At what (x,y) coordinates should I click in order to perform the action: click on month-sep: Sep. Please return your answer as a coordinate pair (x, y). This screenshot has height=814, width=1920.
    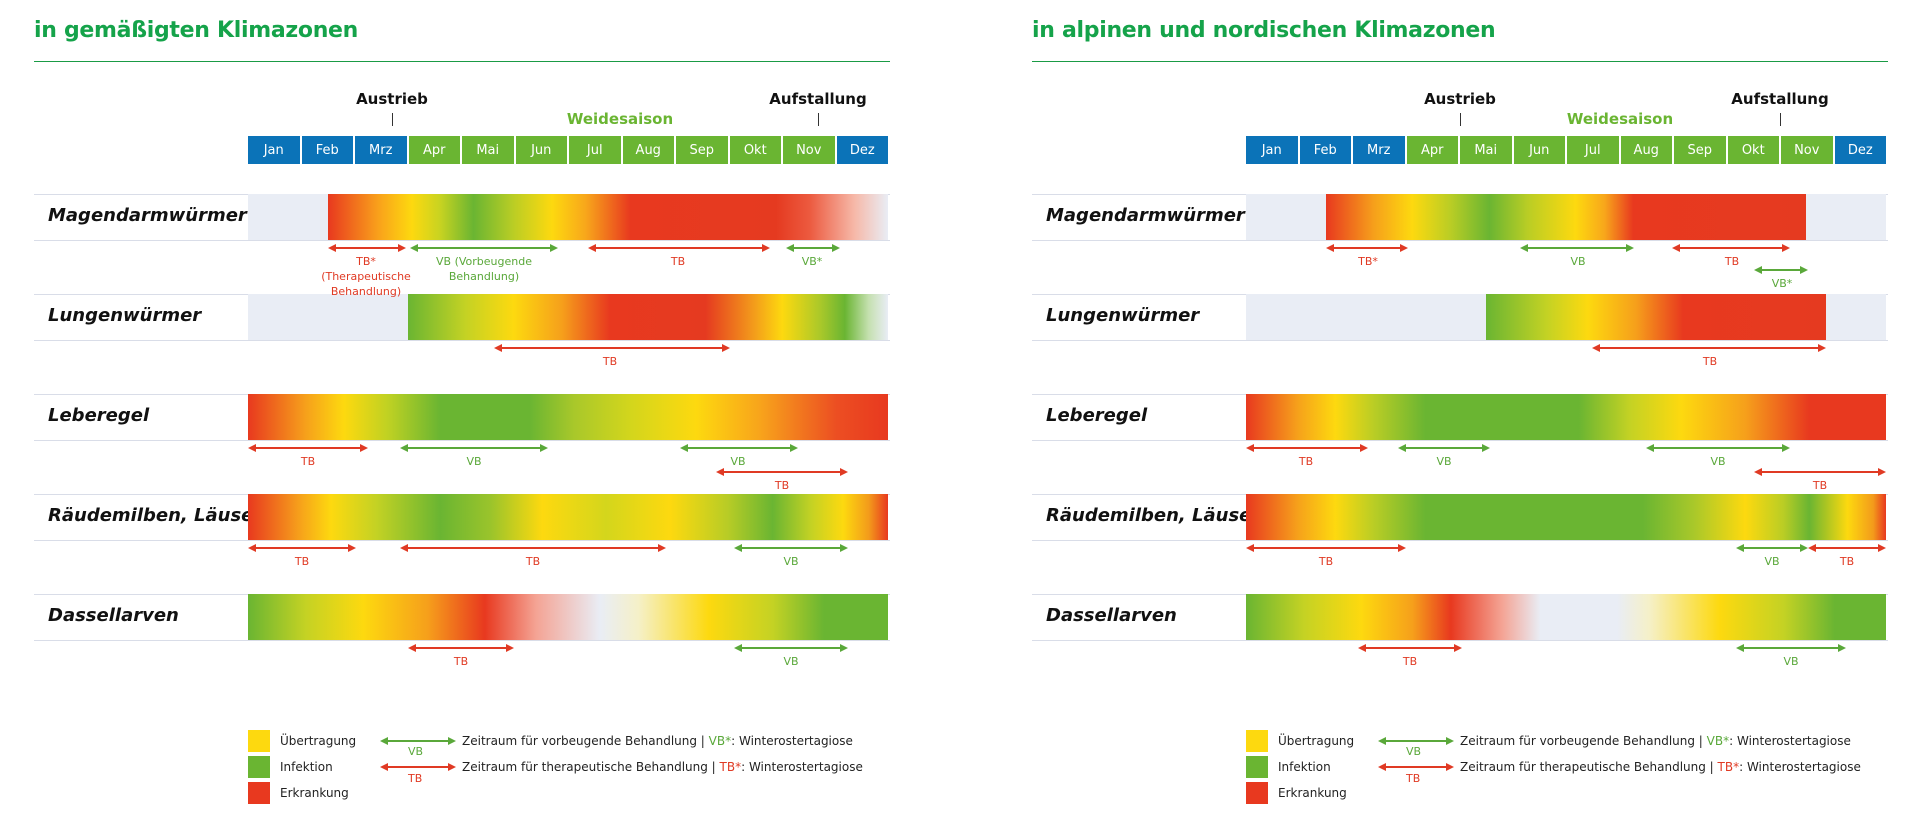
    Looking at the image, I should click on (703, 150).